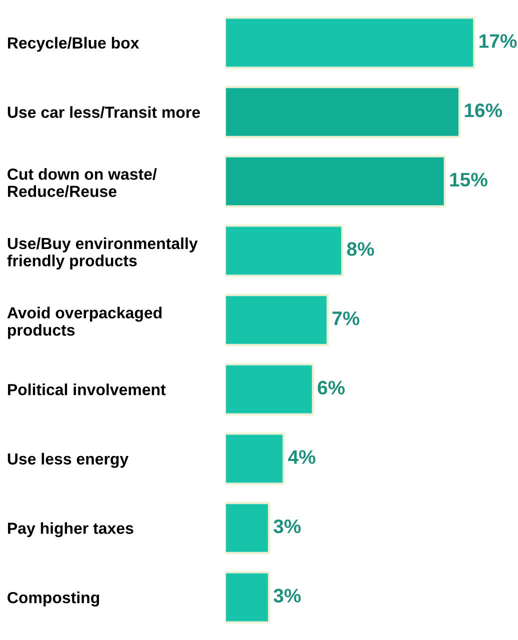  I want to click on data-label: 16%, so click(483, 110).